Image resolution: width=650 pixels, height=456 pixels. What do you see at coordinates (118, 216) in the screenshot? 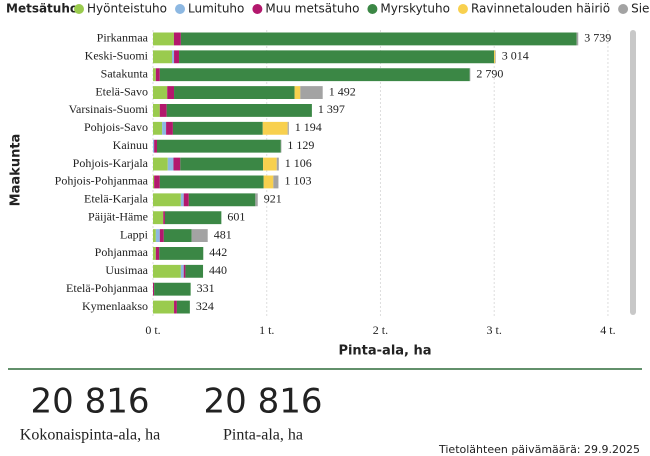
I see `y-tick-label: Päijät-Häme` at bounding box center [118, 216].